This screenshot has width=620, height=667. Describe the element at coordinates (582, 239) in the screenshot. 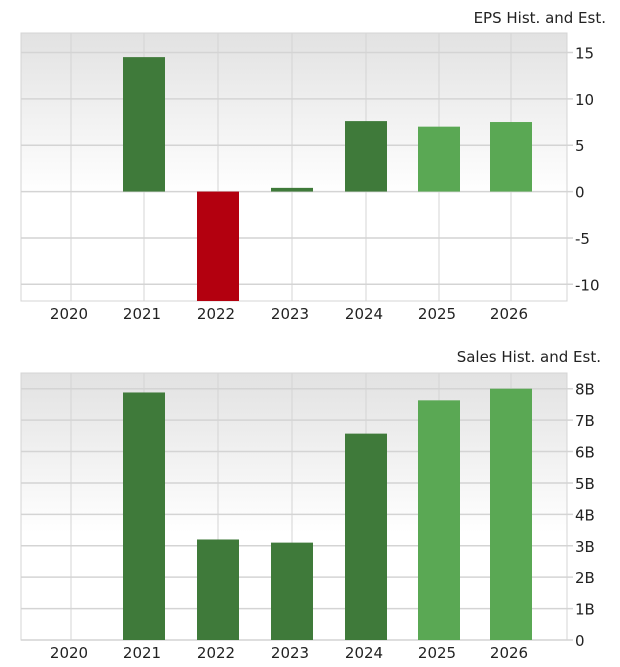

I see `eps-ytick-label: -5` at that location.